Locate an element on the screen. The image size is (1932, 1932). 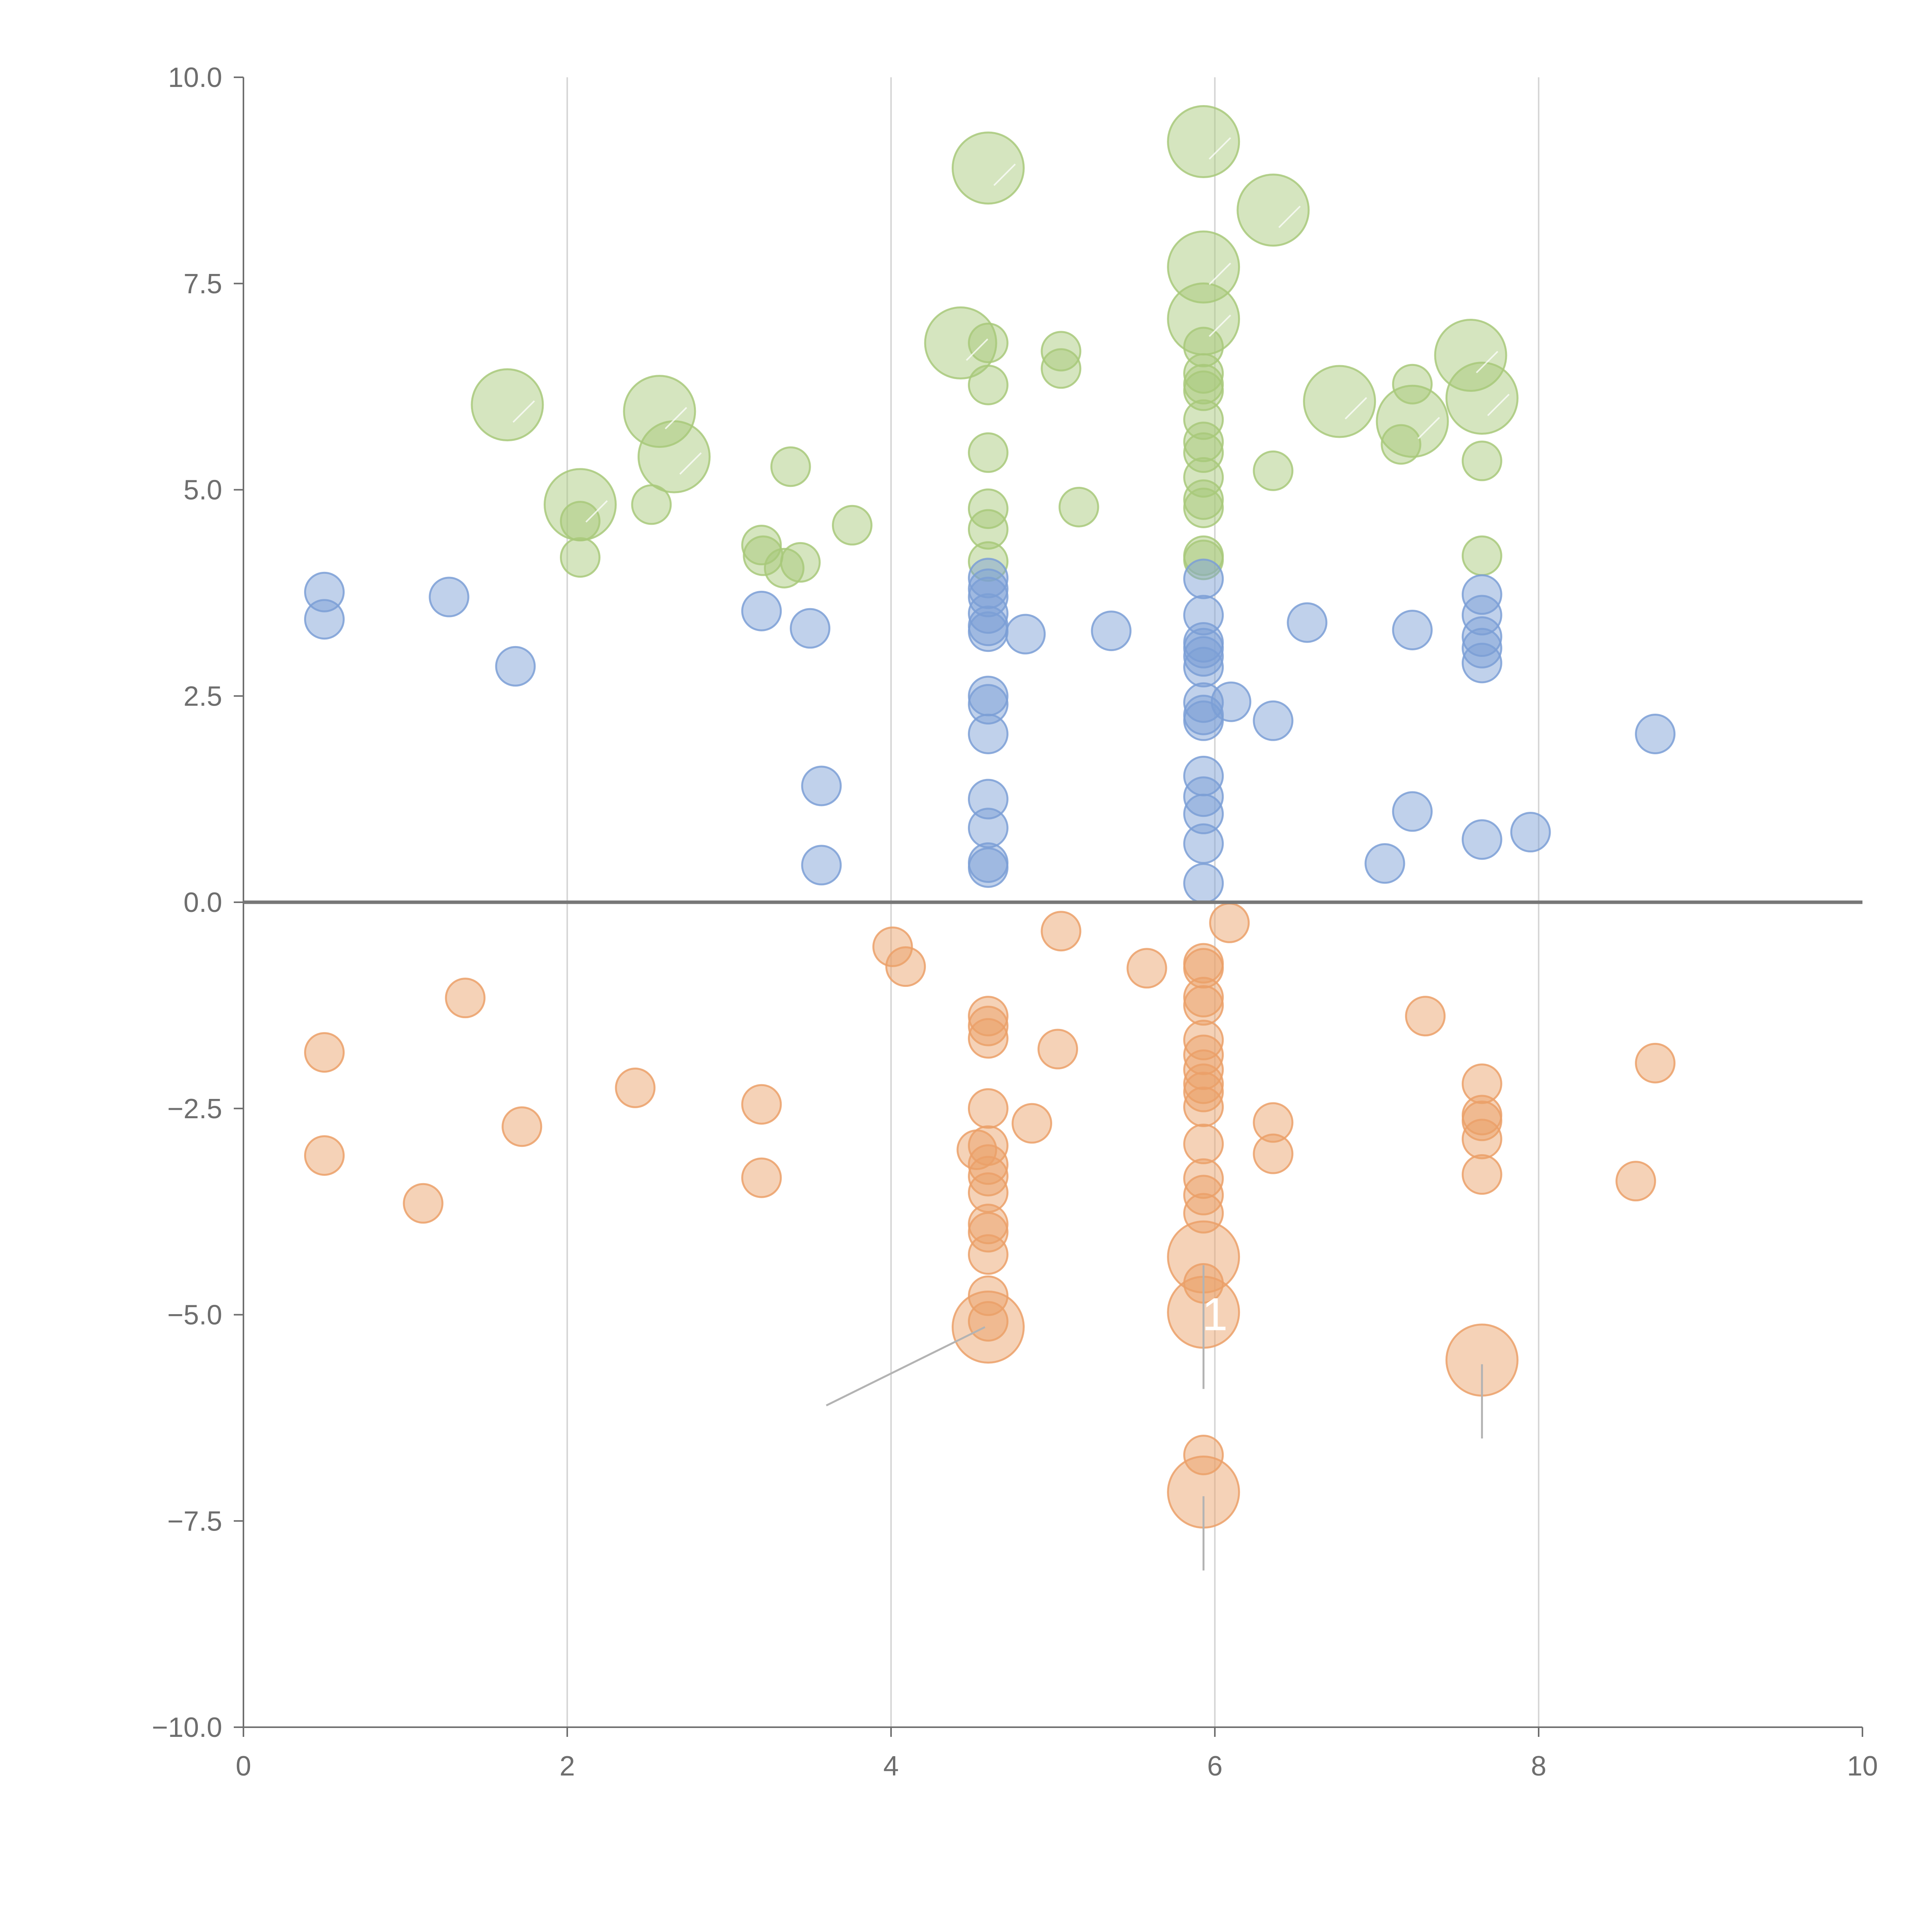
x-tick-label: 2 is located at coordinates (567, 1767).